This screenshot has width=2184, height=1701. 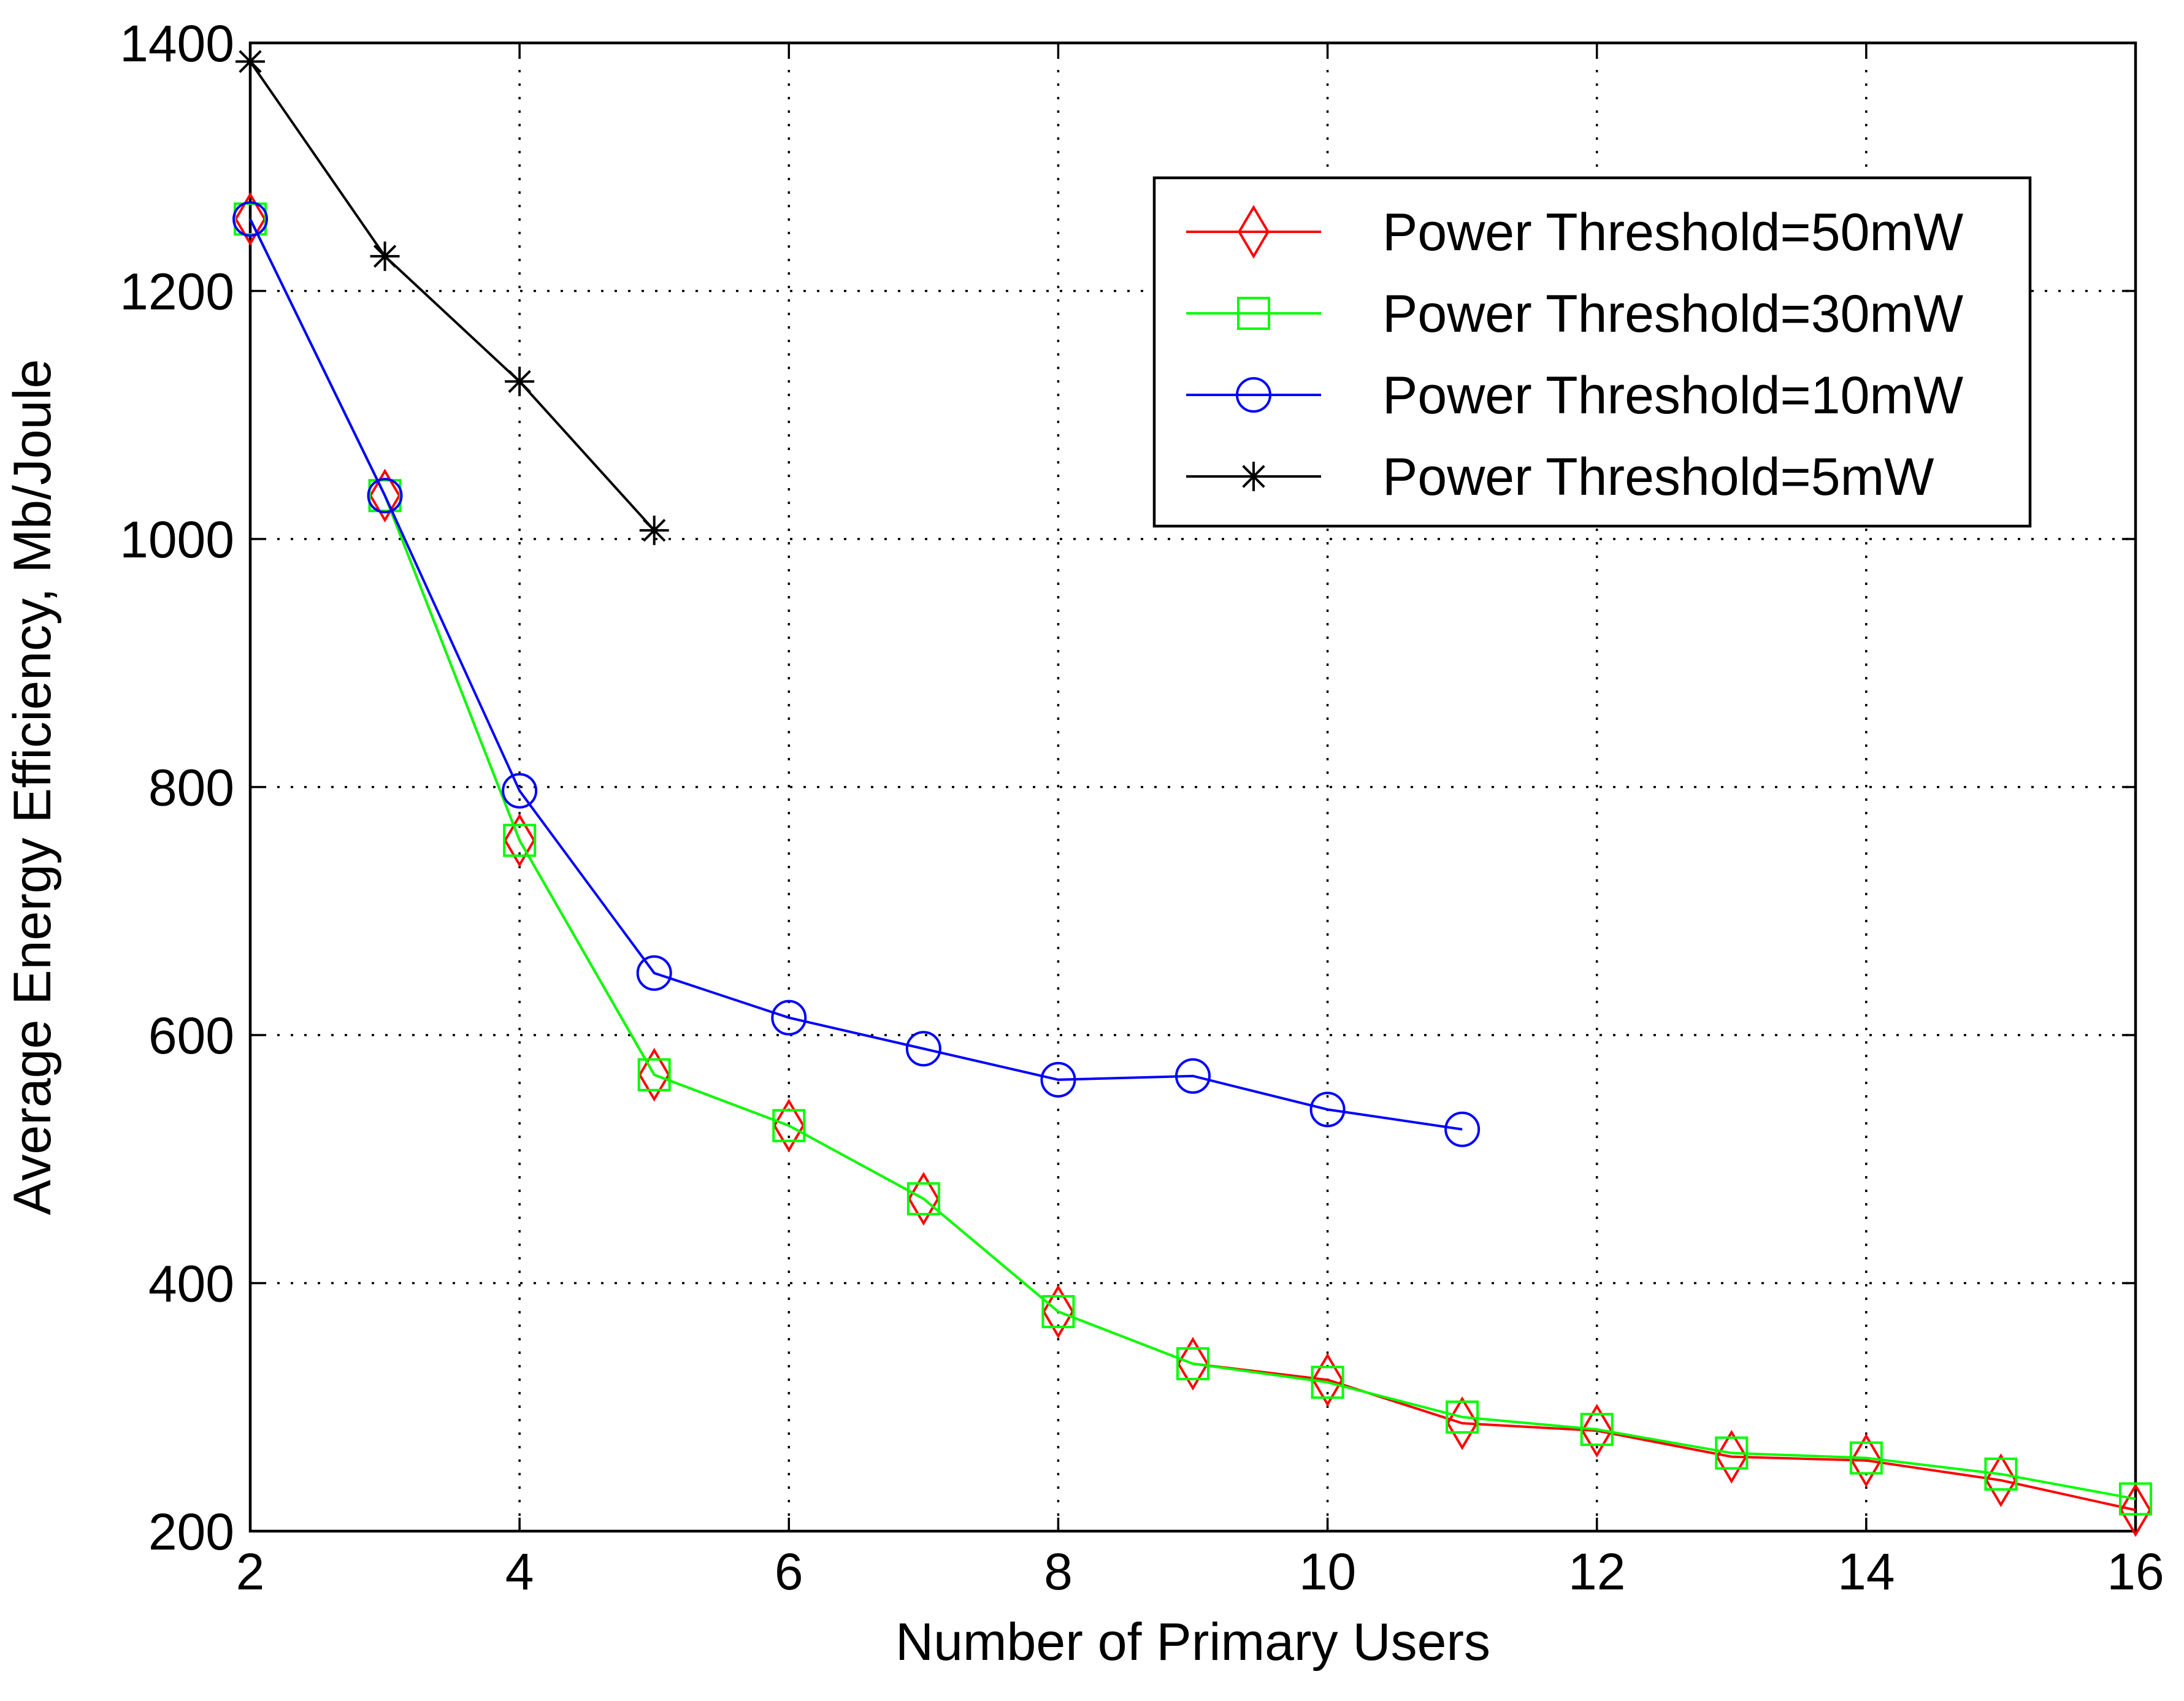 What do you see at coordinates (1672, 396) in the screenshot?
I see `legend-label: Power Threshold=10mW` at bounding box center [1672, 396].